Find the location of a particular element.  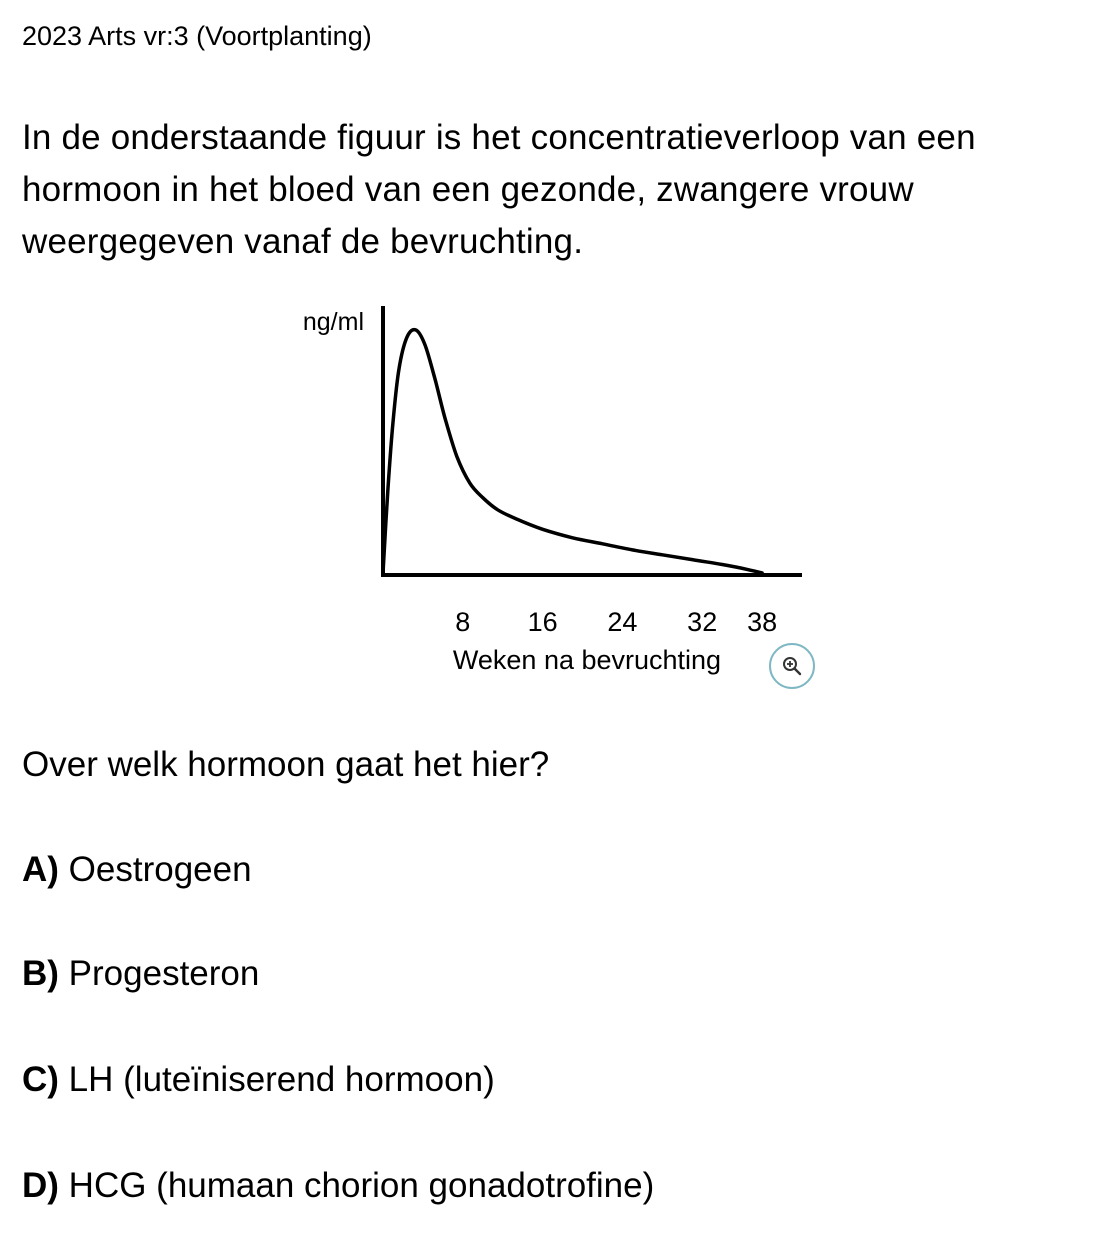

x-tick-label: 8 is located at coordinates (462, 622).